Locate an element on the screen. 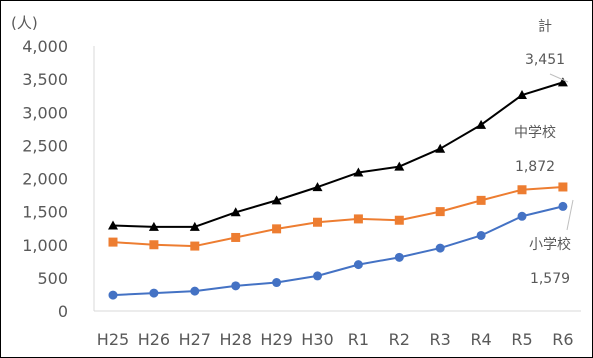 The width and height of the screenshot is (593, 358). x-tick-label: R1 is located at coordinates (358, 339).